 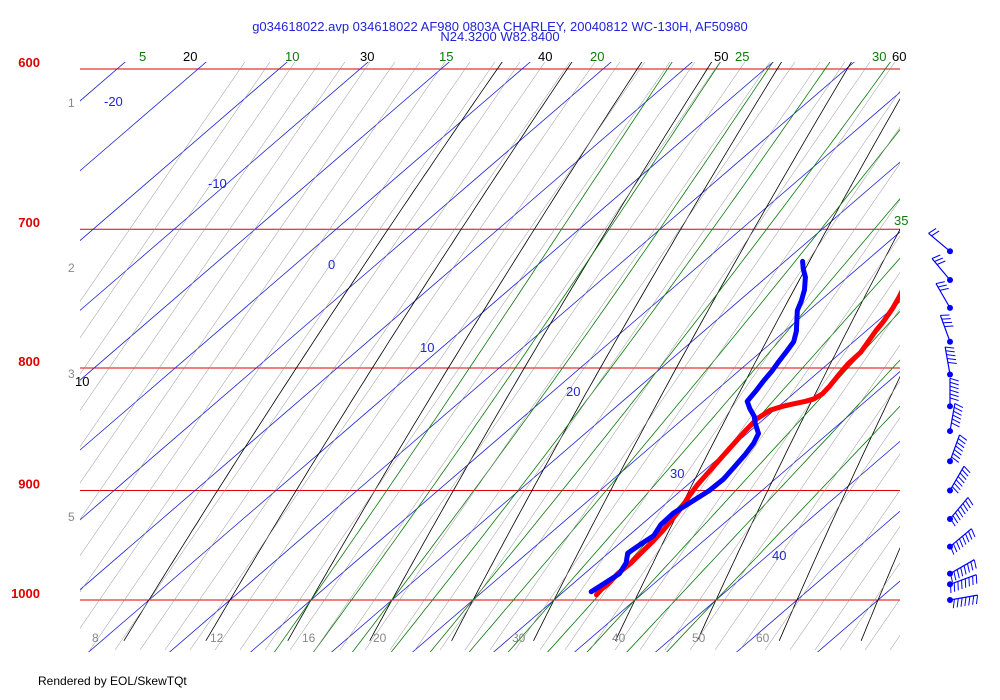 I want to click on mixing-ratio-label: 8, so click(x=95, y=638).